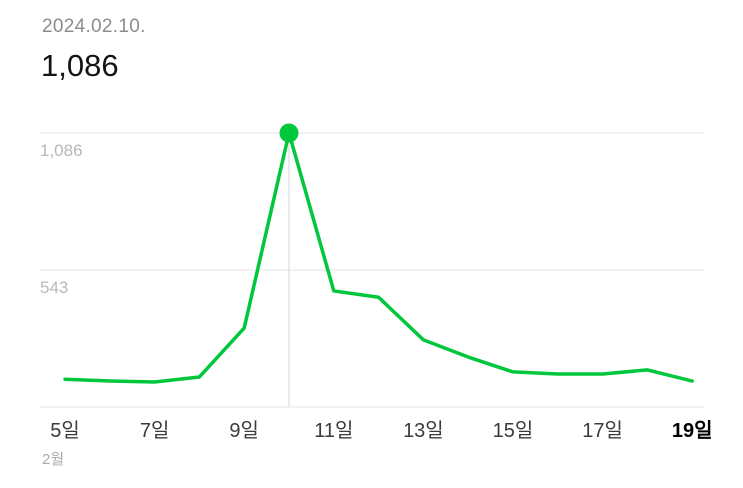  Describe the element at coordinates (244, 431) in the screenshot. I see `x-axis-tick-label: 9일` at that location.